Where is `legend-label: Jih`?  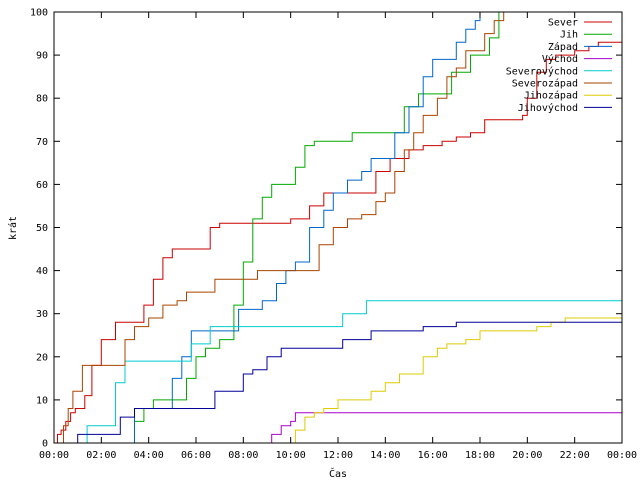
legend-label: Jih is located at coordinates (569, 35).